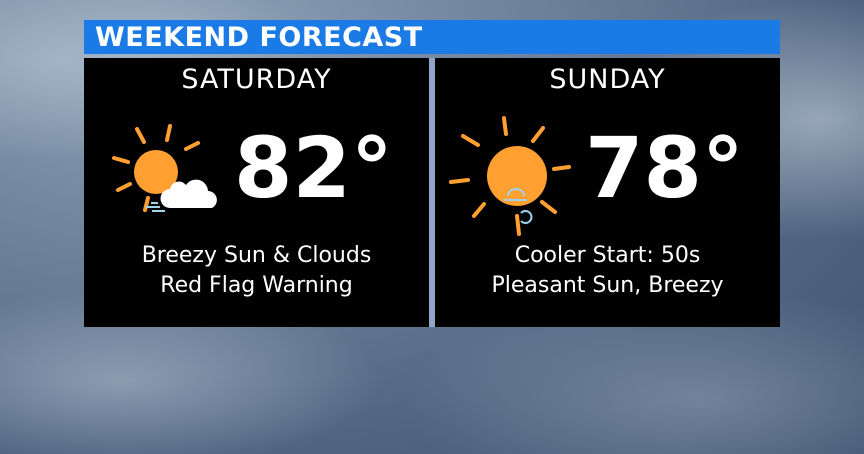 Image resolution: width=864 pixels, height=454 pixels. Describe the element at coordinates (164, 168) in the screenshot. I see `sun-cloud-wind-icon` at that location.